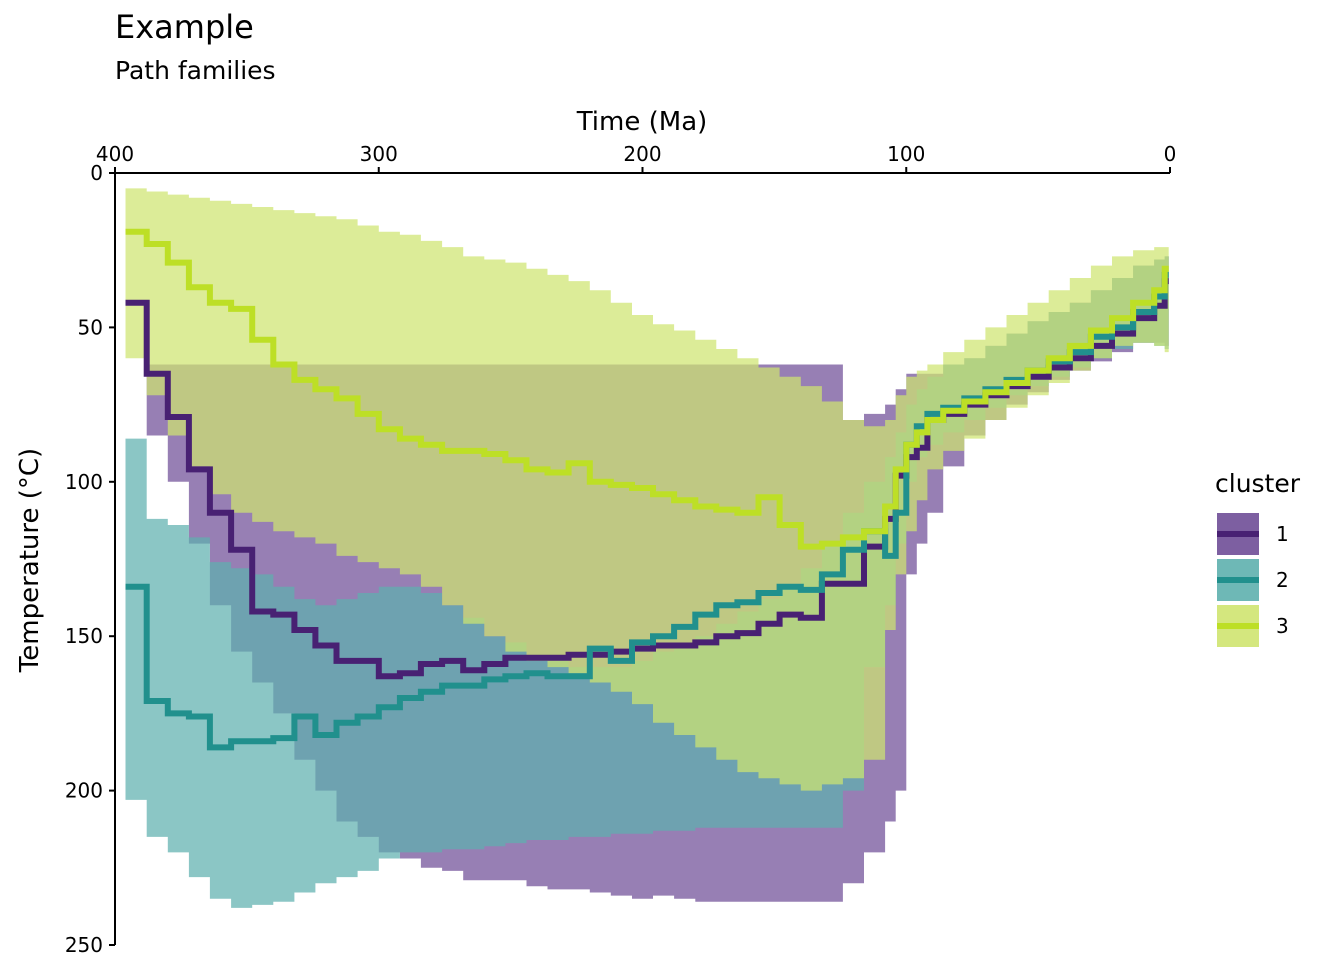 The height and width of the screenshot is (960, 1344). I want to click on y-tick-label: 250, so click(84, 945).